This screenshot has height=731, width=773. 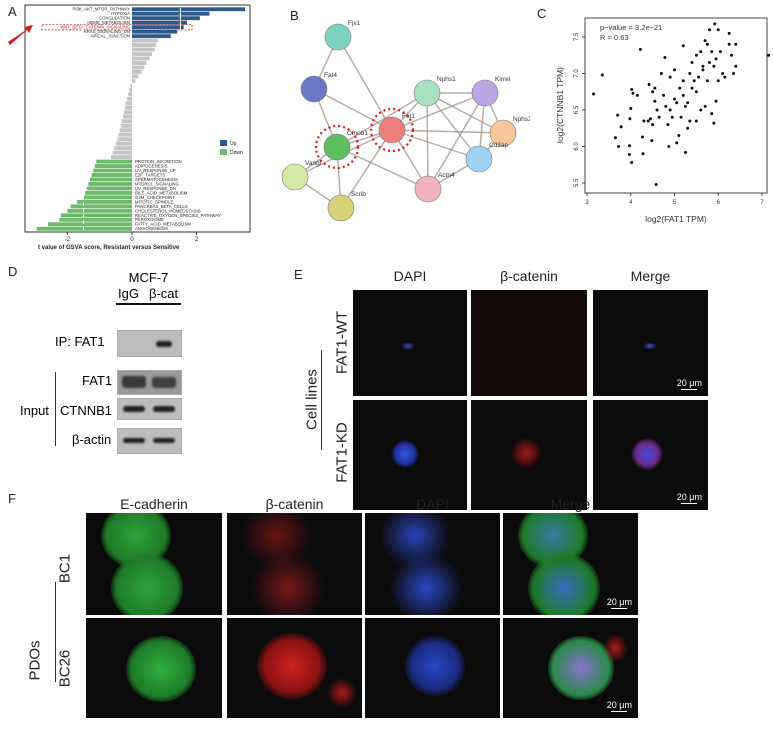 I want to click on red-arrow-icon, so click(x=20, y=35).